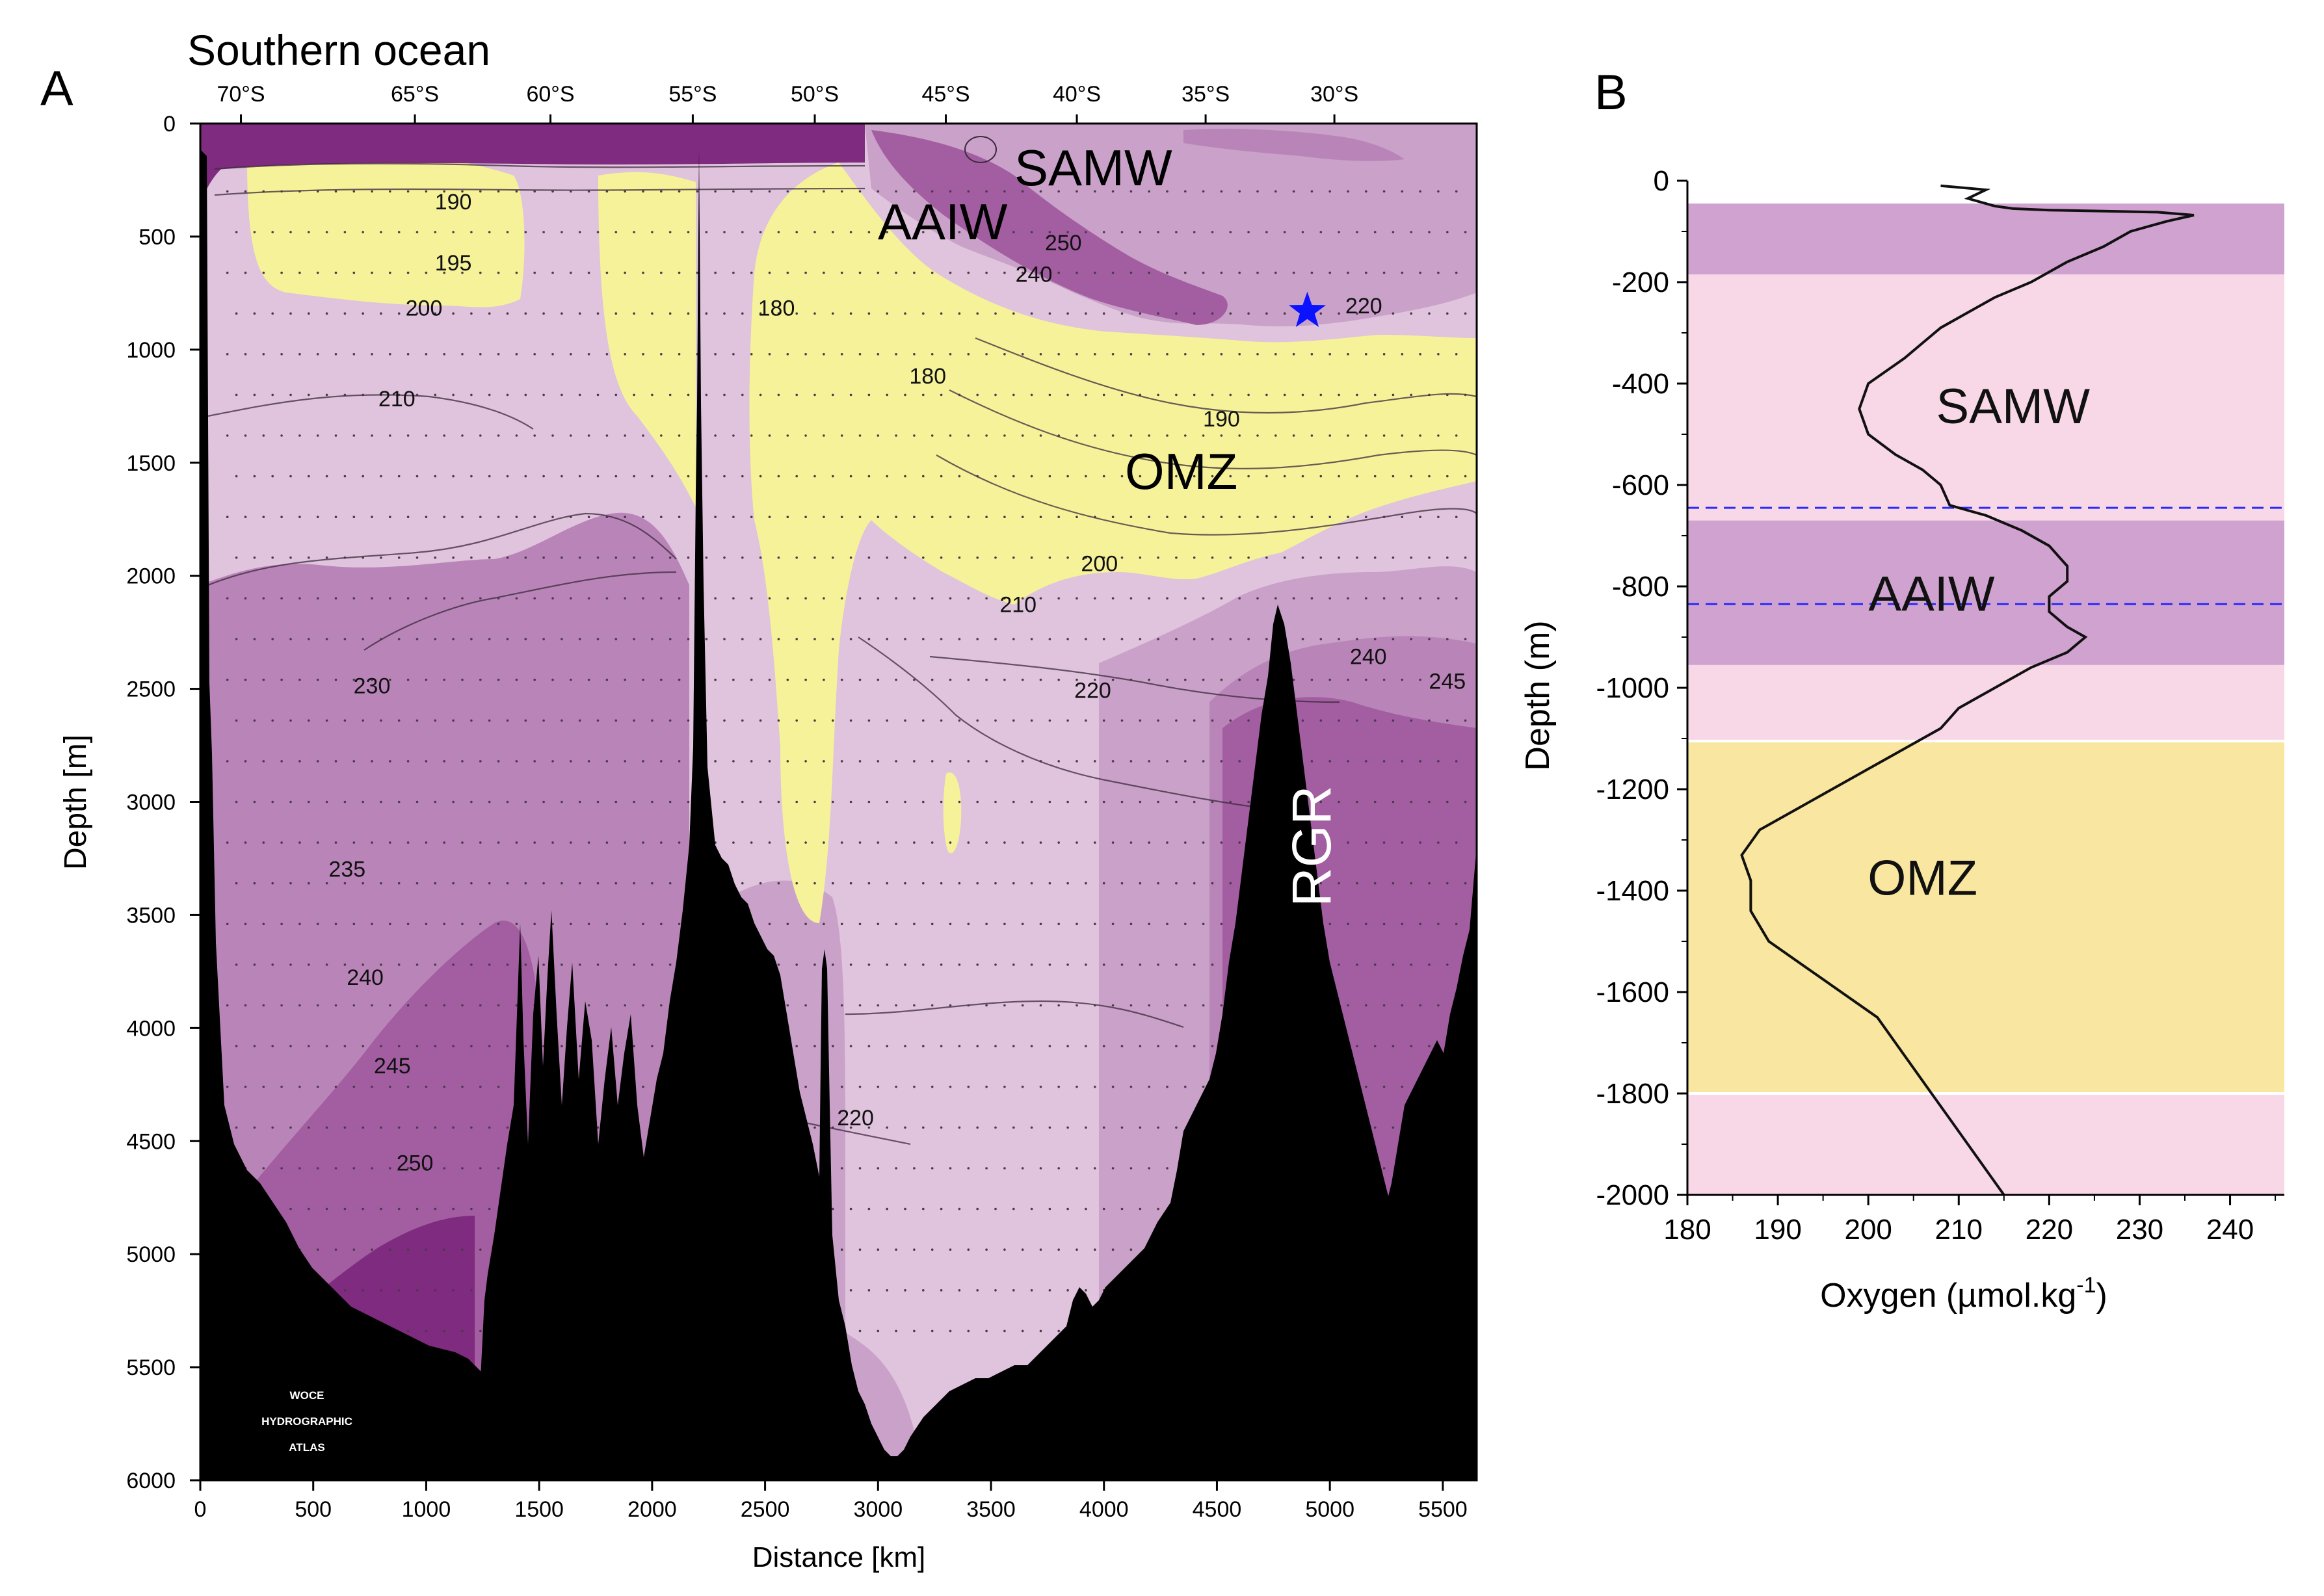 The height and width of the screenshot is (1596, 2324). I want to click on panel-a-y-label: Depth [m], so click(76, 802).